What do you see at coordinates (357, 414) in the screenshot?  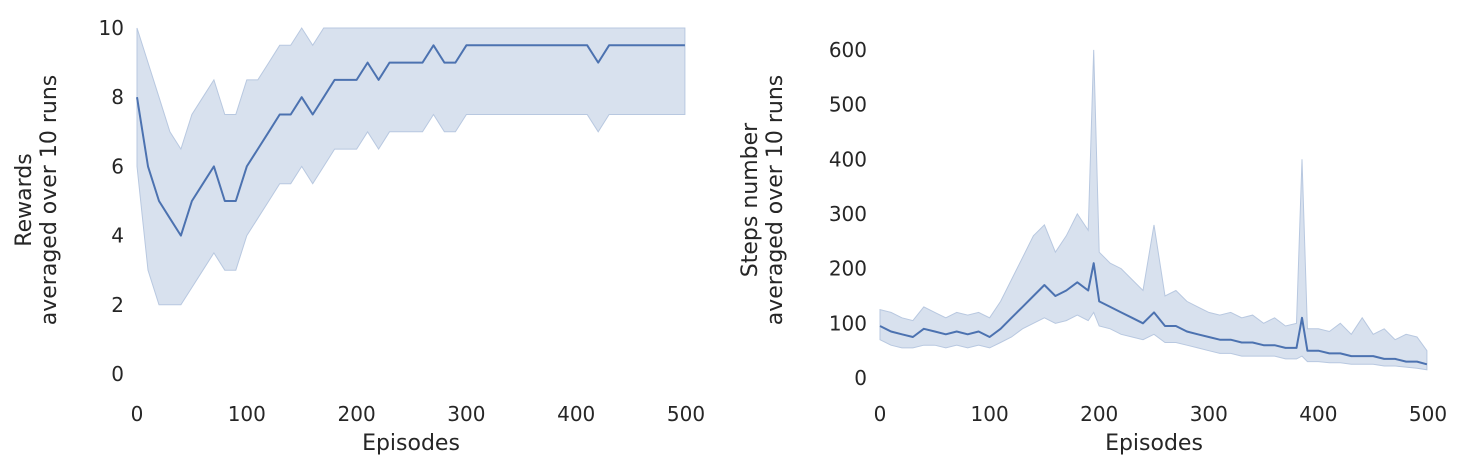 I see `rewards-x-tick-label: 200` at bounding box center [357, 414].